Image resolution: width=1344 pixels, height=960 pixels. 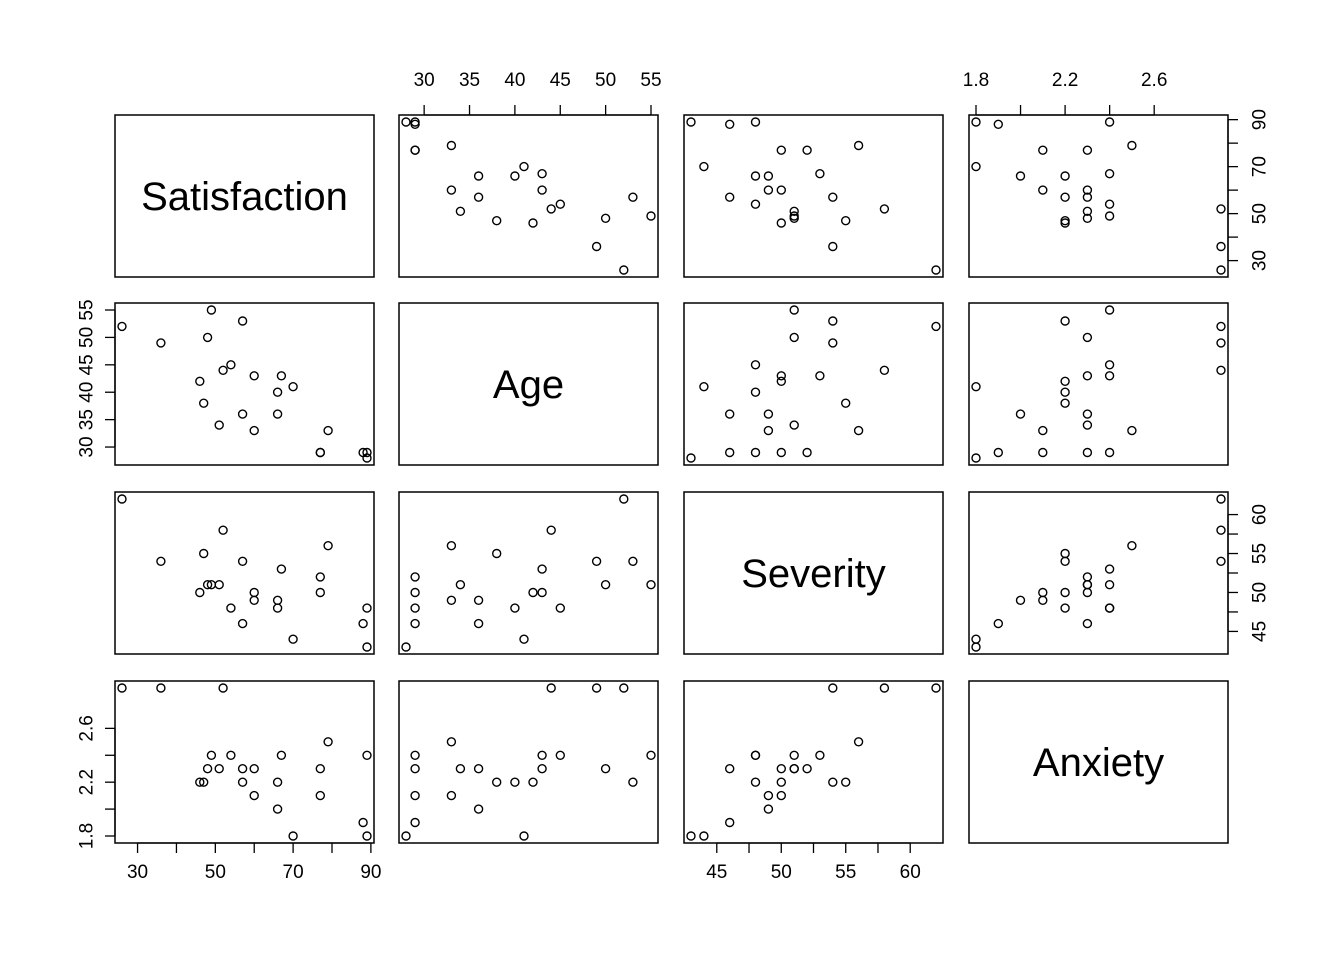 I want to click on variable-label-severity: Severity, so click(x=813, y=574).